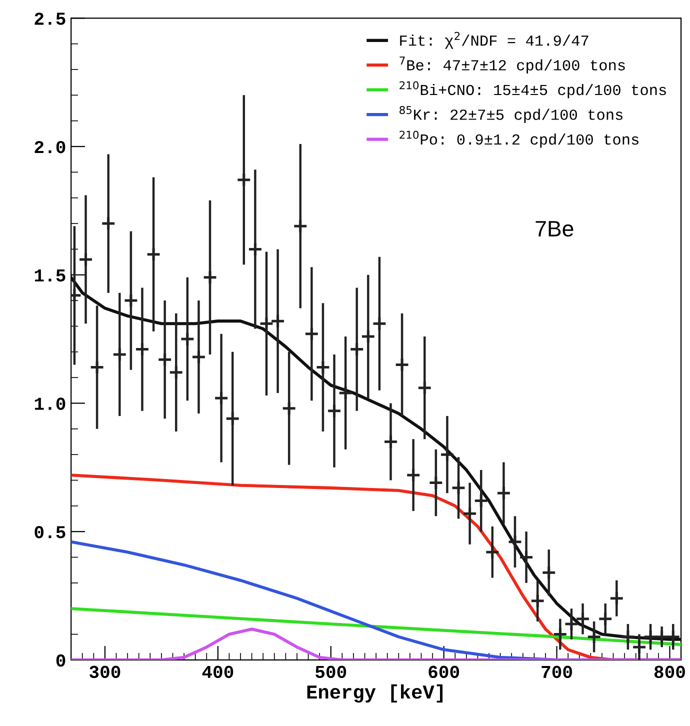 The width and height of the screenshot is (690, 726). I want to click on y-tick-label: 1.5, so click(50, 276).